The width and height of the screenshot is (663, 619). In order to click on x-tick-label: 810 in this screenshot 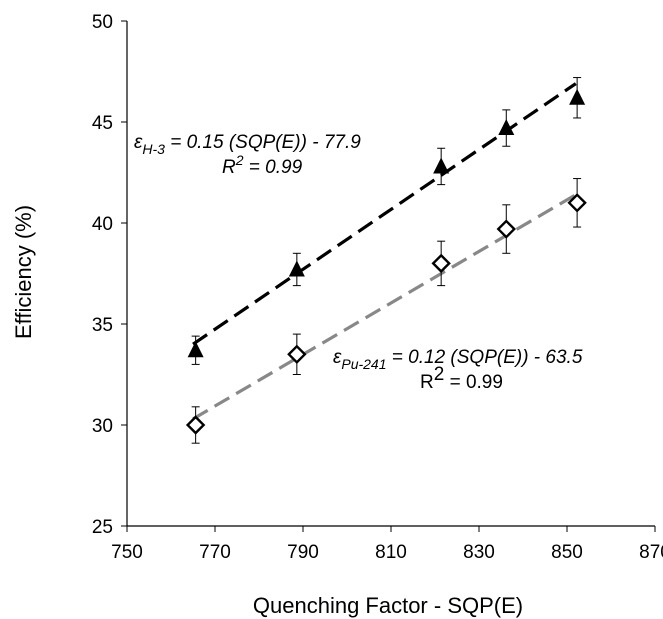, I will do `click(391, 552)`.